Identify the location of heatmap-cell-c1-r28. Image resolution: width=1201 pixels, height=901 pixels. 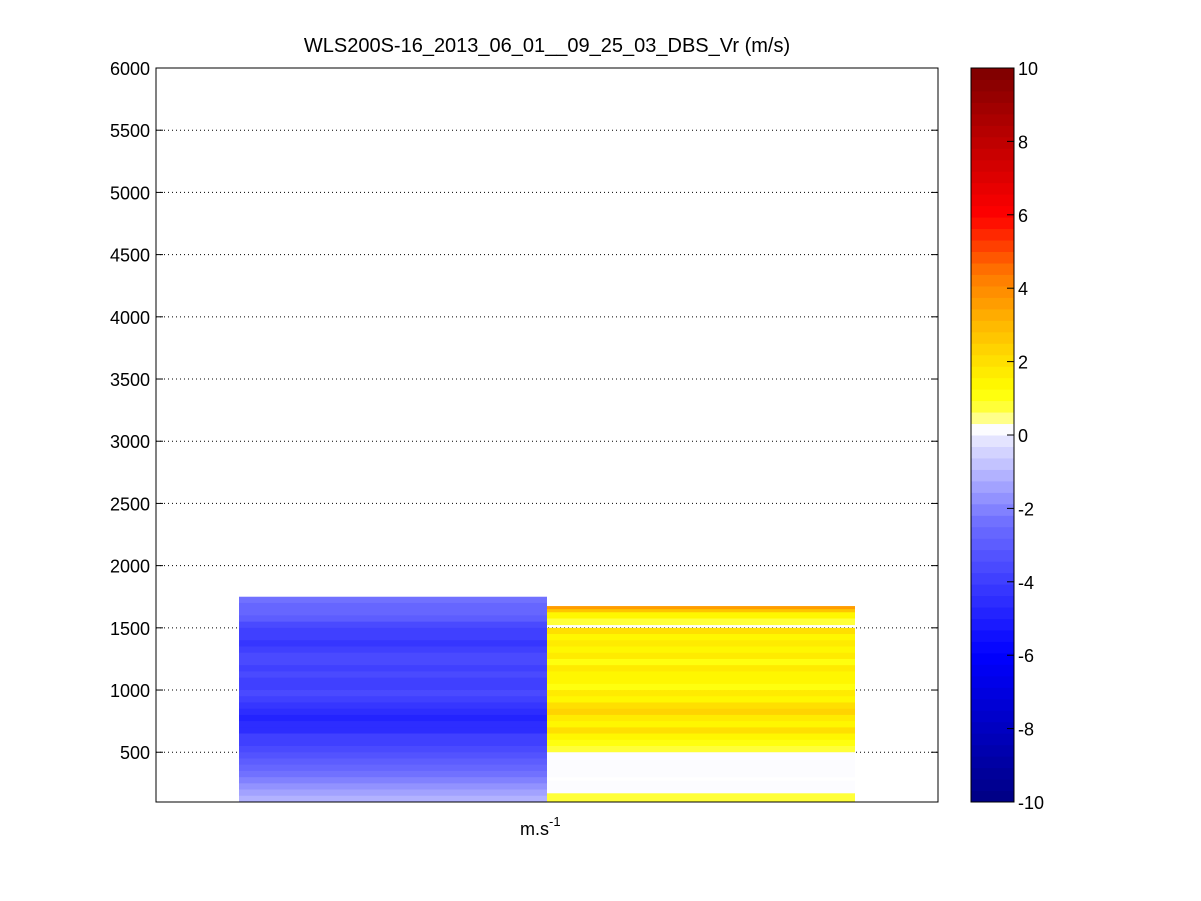
(701, 798).